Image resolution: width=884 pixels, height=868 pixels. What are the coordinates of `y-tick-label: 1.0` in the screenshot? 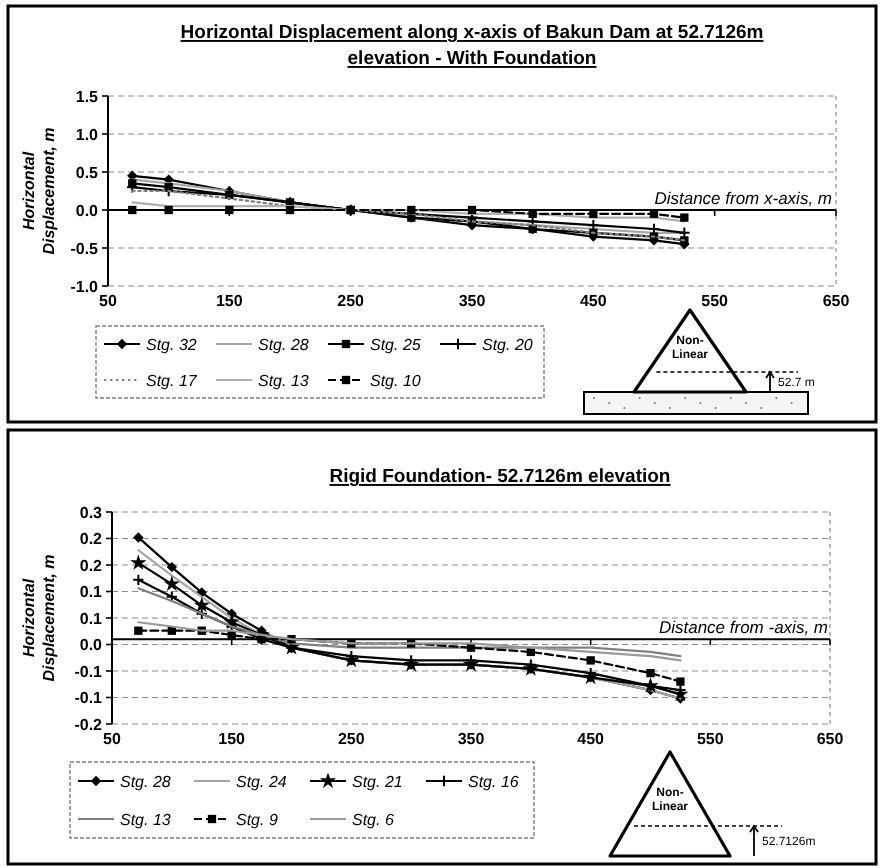 It's located at (87, 134).